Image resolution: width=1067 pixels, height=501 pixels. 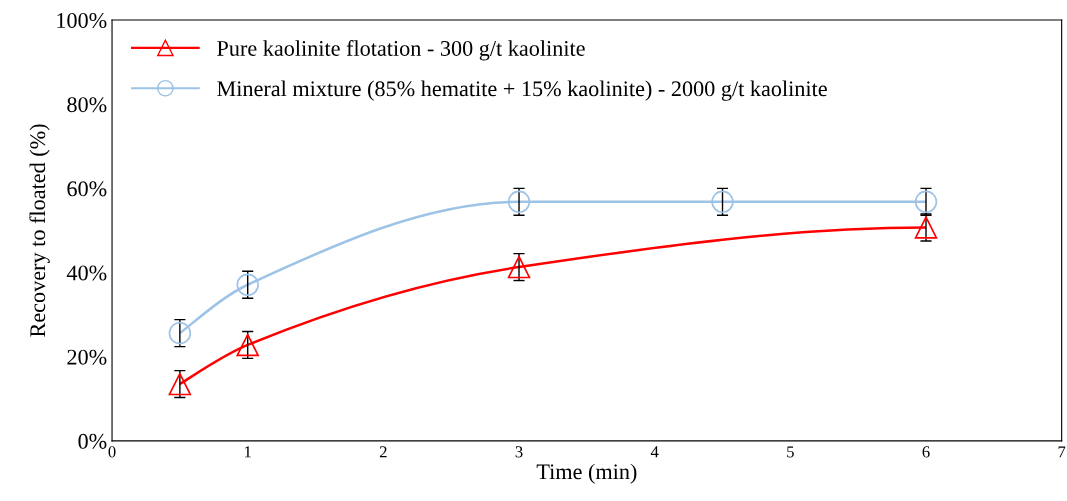 What do you see at coordinates (248, 452) in the screenshot?
I see `x-tick-label: 1` at bounding box center [248, 452].